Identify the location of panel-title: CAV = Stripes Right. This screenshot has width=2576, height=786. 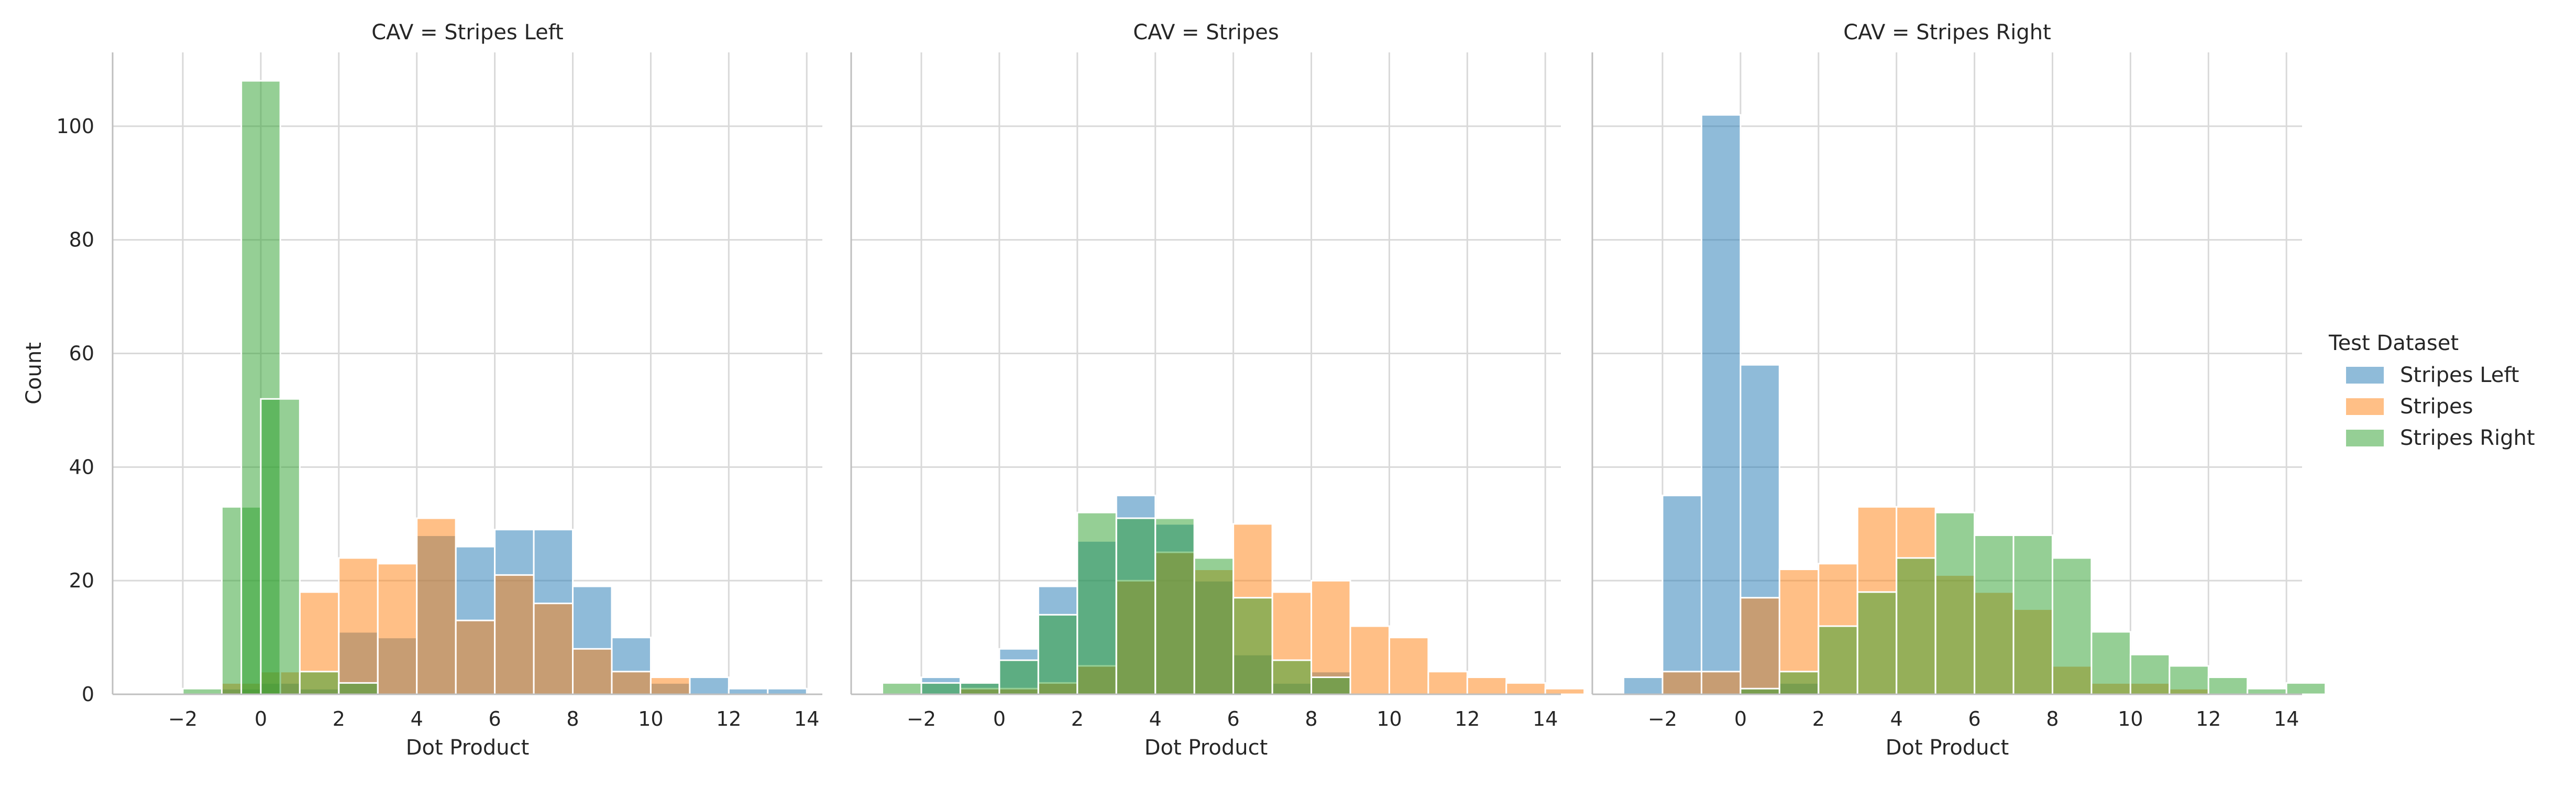
(1947, 33).